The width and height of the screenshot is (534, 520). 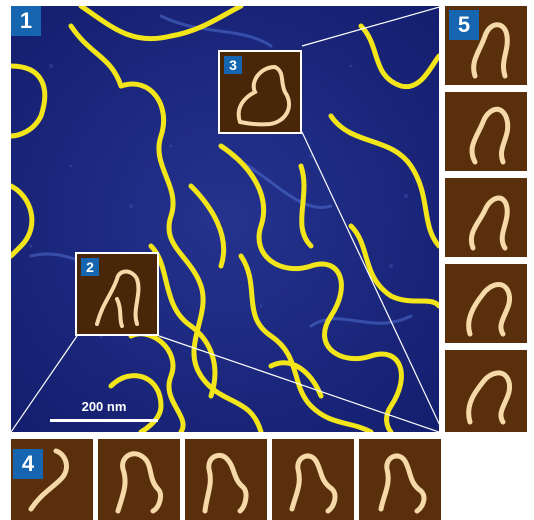 What do you see at coordinates (104, 406) in the screenshot?
I see `scale-bar-label: 200 nm` at bounding box center [104, 406].